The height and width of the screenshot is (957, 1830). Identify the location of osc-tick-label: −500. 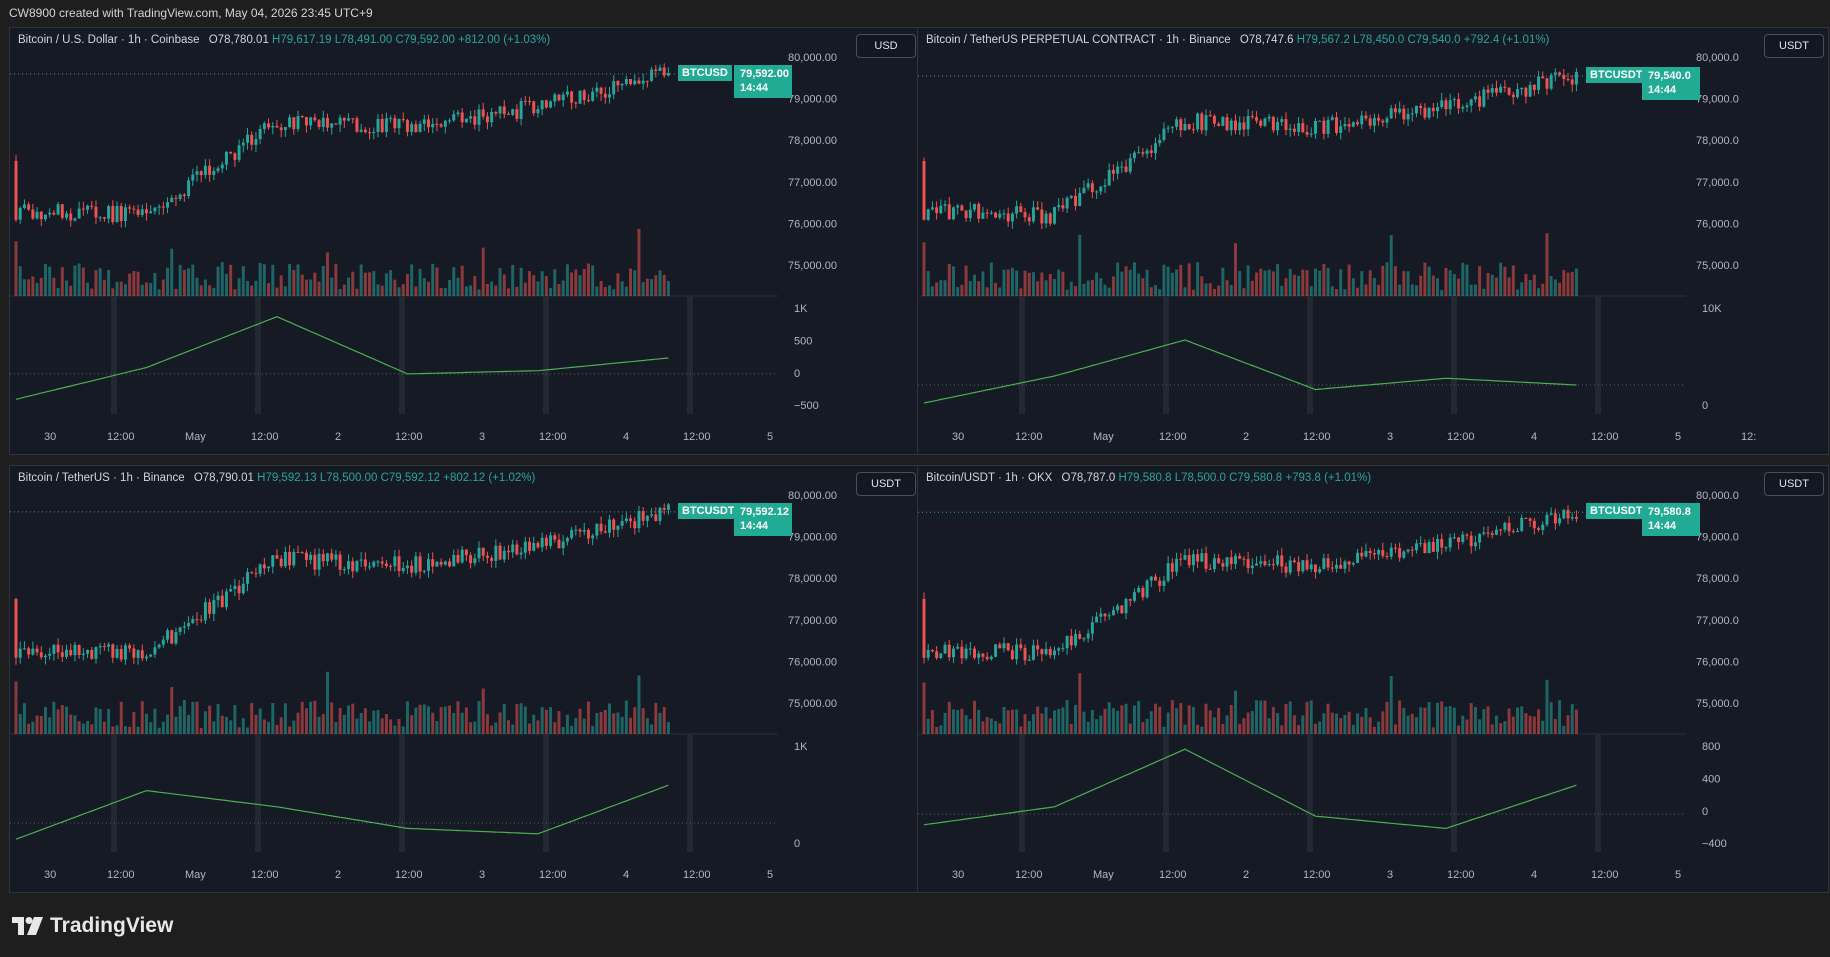
(806, 406).